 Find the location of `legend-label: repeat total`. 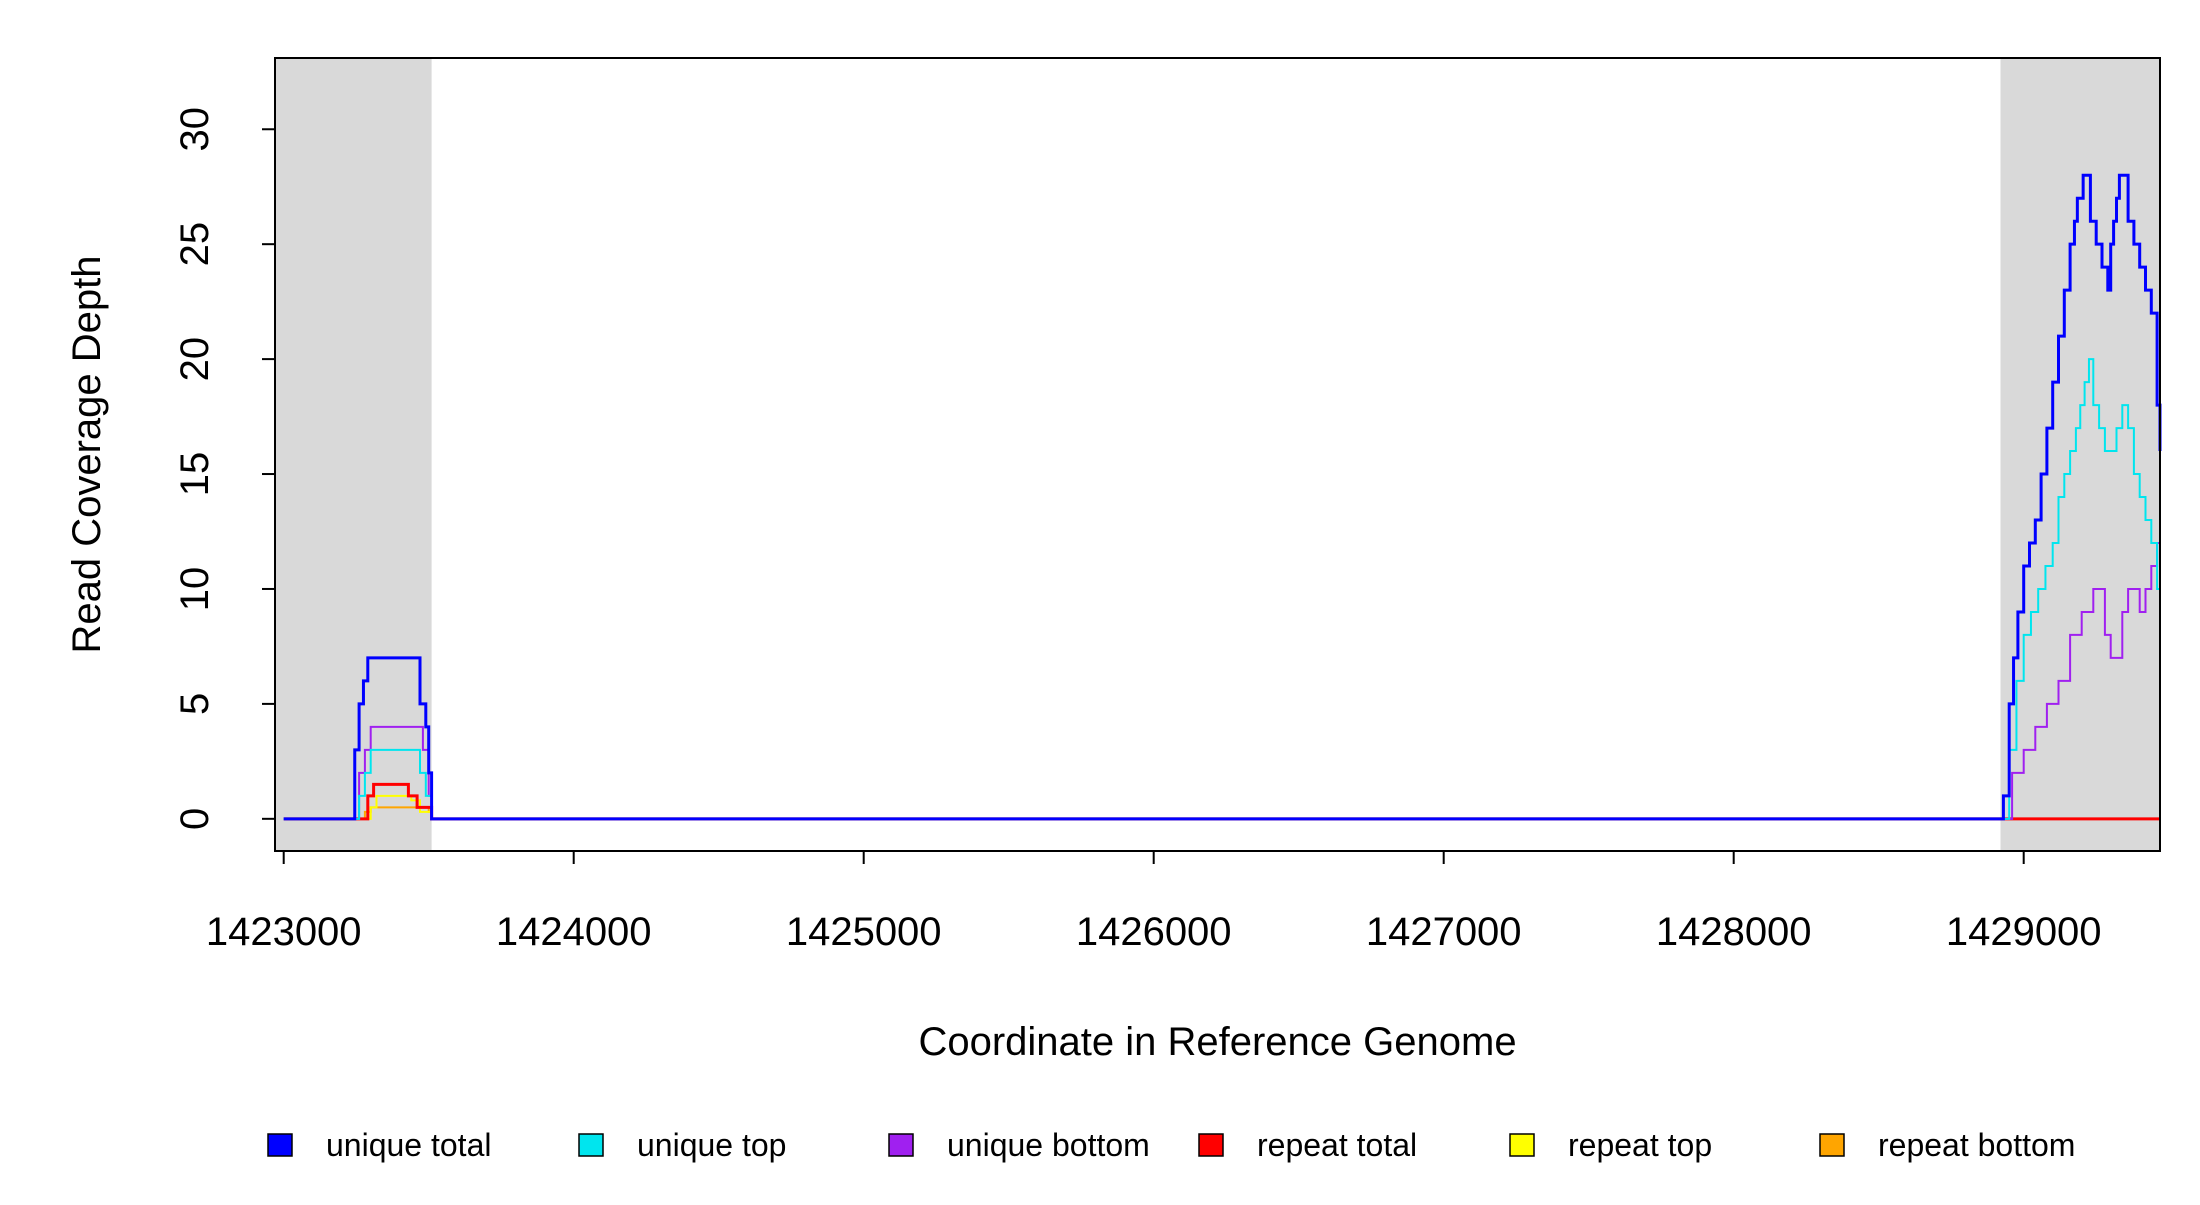

legend-label: repeat total is located at coordinates (1337, 1145).